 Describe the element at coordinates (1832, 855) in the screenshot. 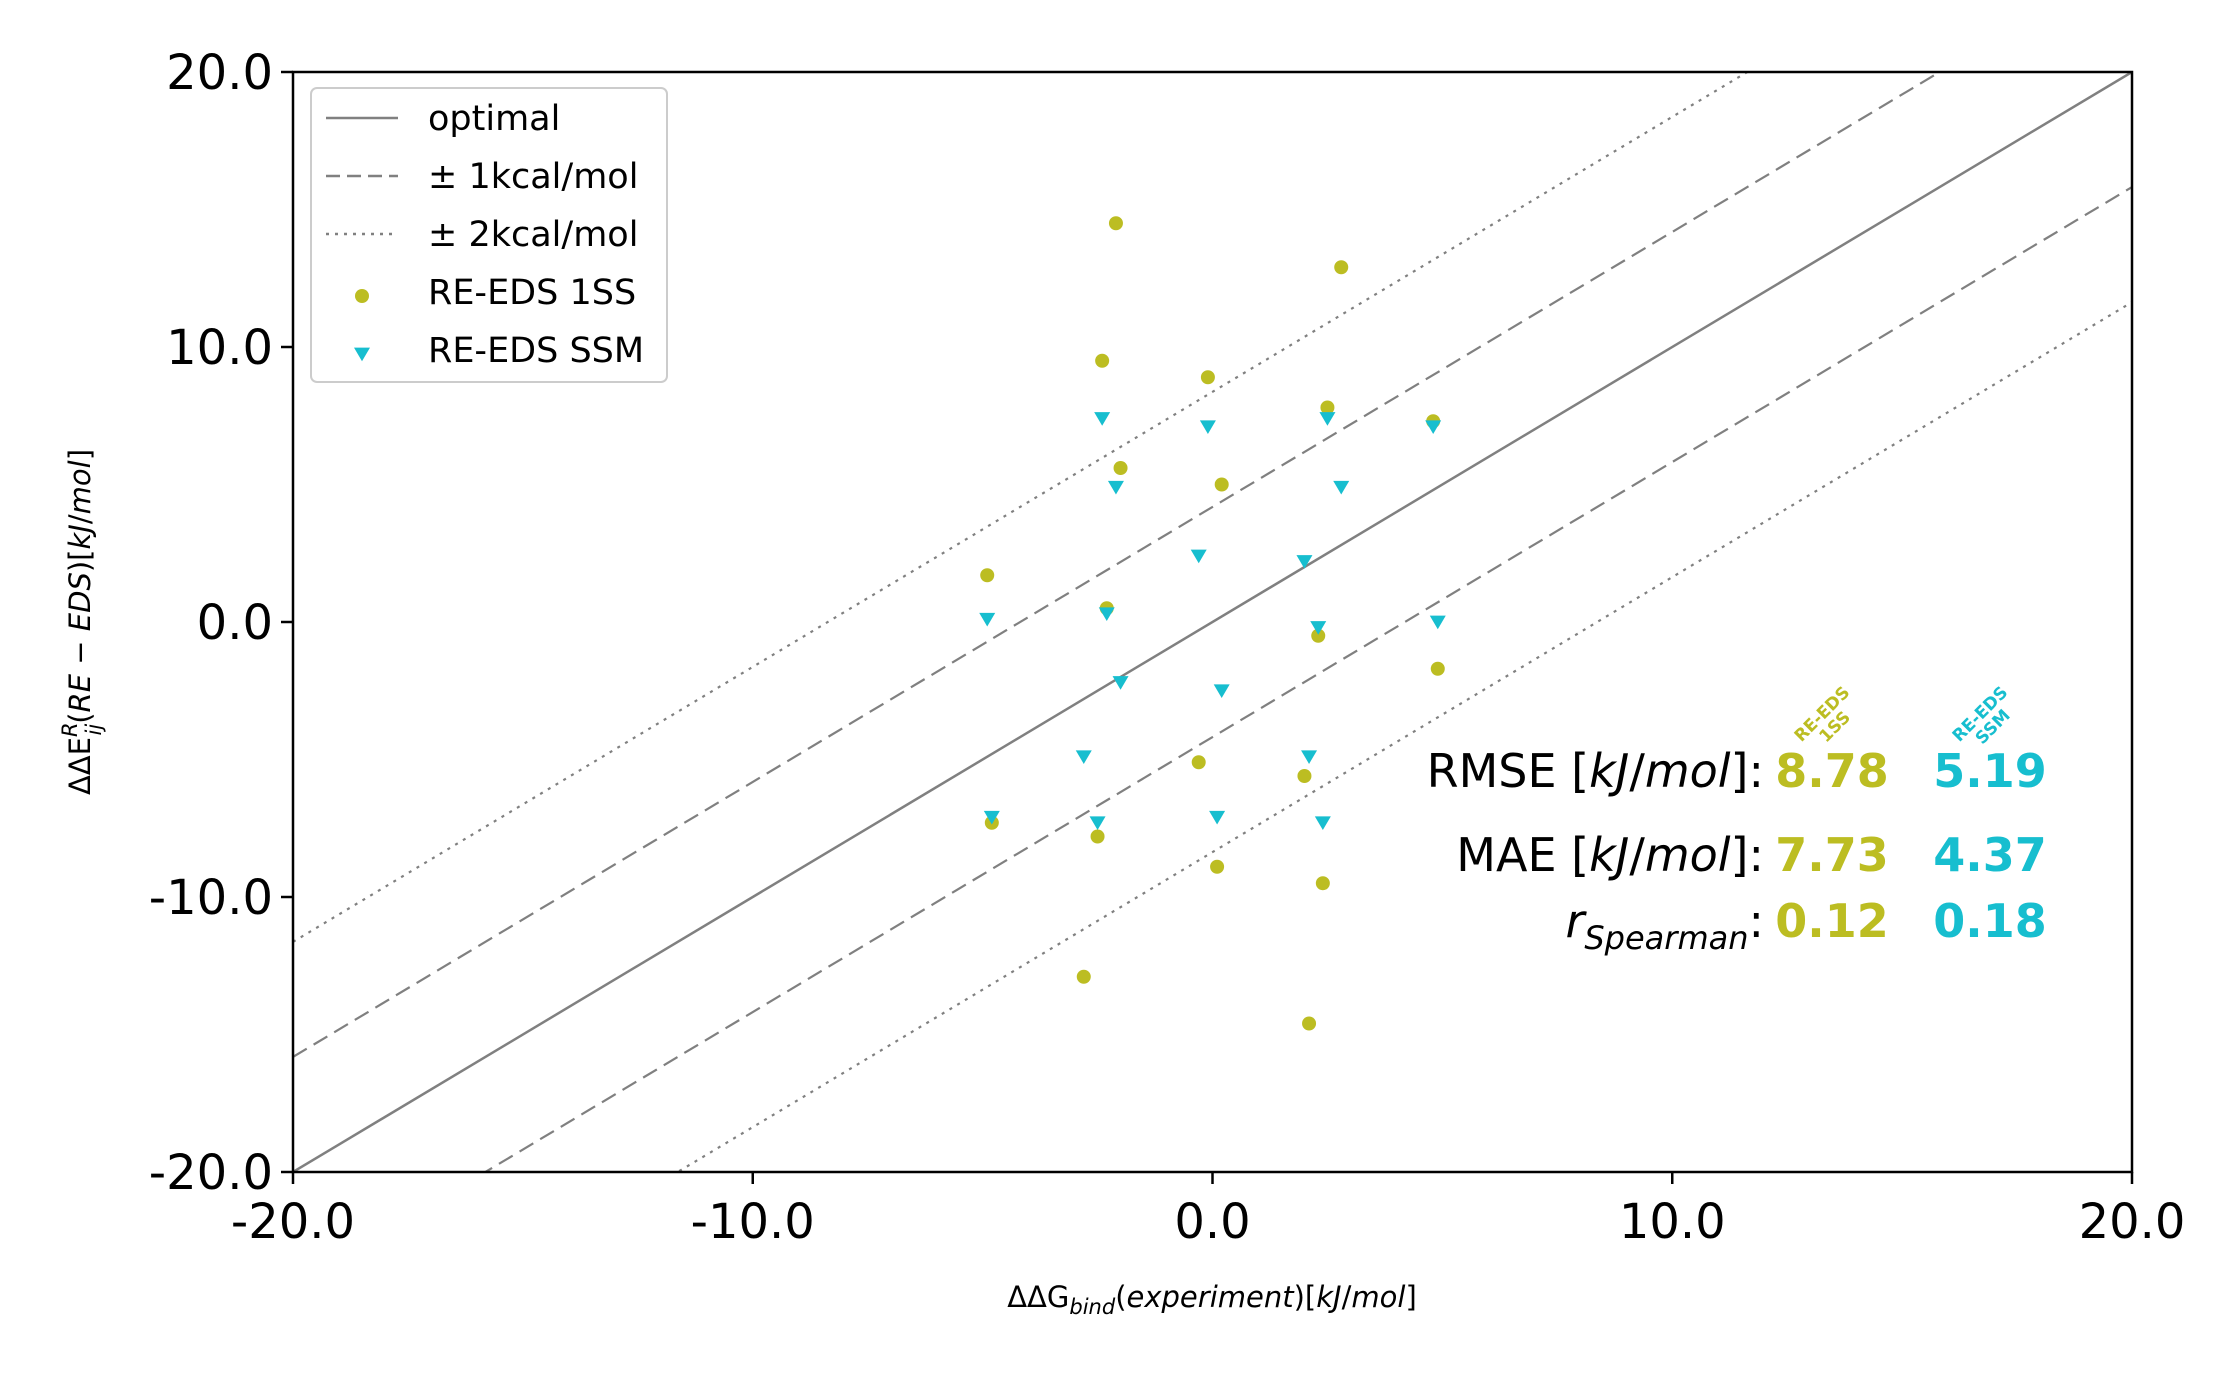

I see `stats-value: 7.73` at that location.